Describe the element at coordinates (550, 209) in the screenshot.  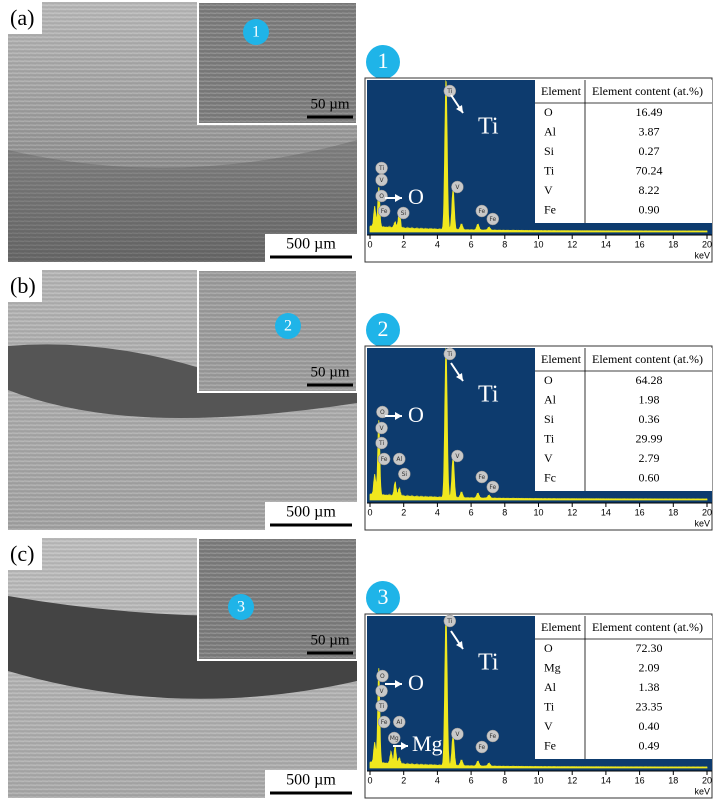
I see `table-cell: Fe` at that location.